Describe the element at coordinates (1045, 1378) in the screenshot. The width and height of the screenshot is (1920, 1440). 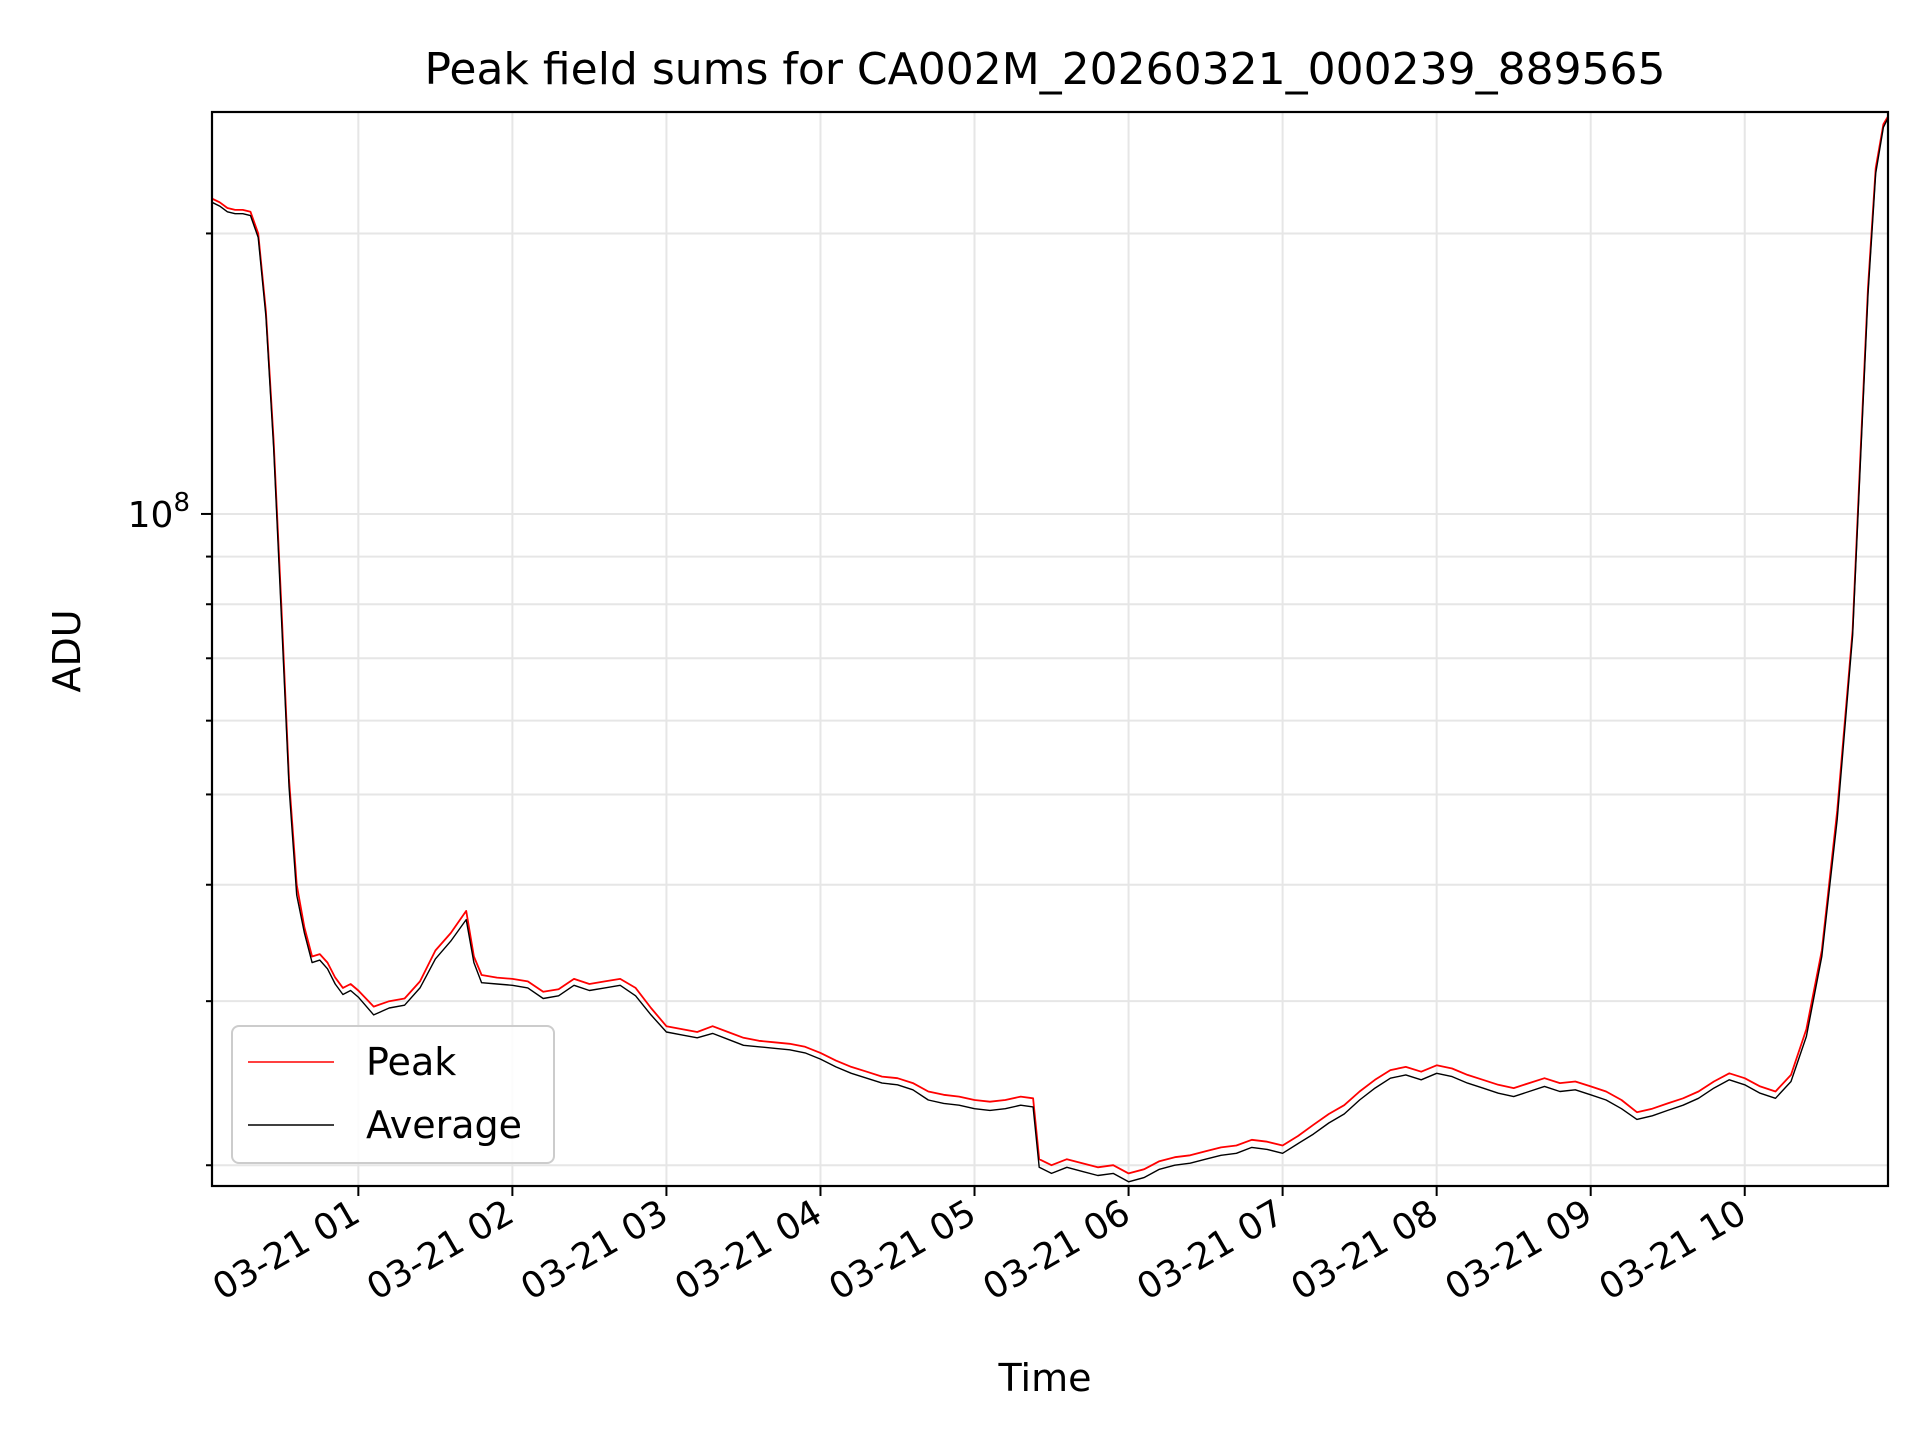
I see `x-axis-title: Time` at that location.